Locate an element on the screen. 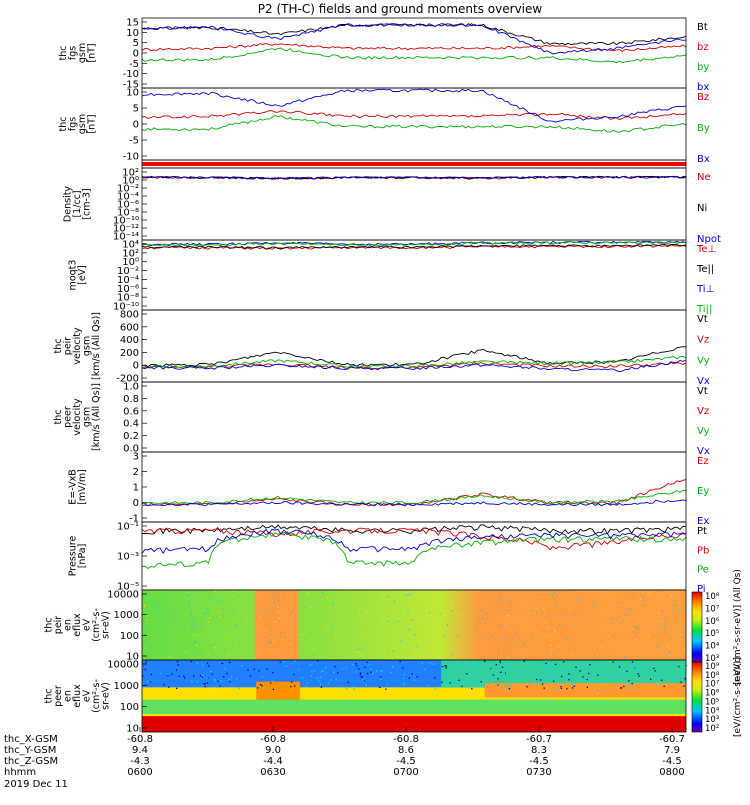 Image resolution: width=750 pixels, height=805 pixels. orbit-label-x: thc_X-GSM is located at coordinates (31, 739).